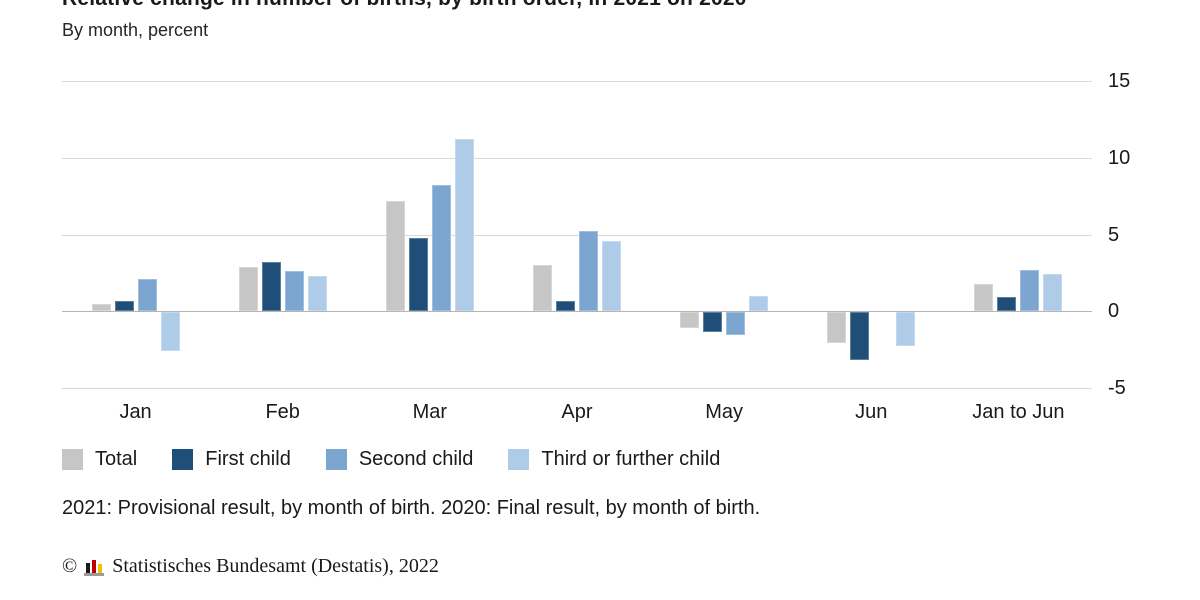 The height and width of the screenshot is (600, 1200). Describe the element at coordinates (70, 566) in the screenshot. I see `copyright-symbol: ©` at that location.